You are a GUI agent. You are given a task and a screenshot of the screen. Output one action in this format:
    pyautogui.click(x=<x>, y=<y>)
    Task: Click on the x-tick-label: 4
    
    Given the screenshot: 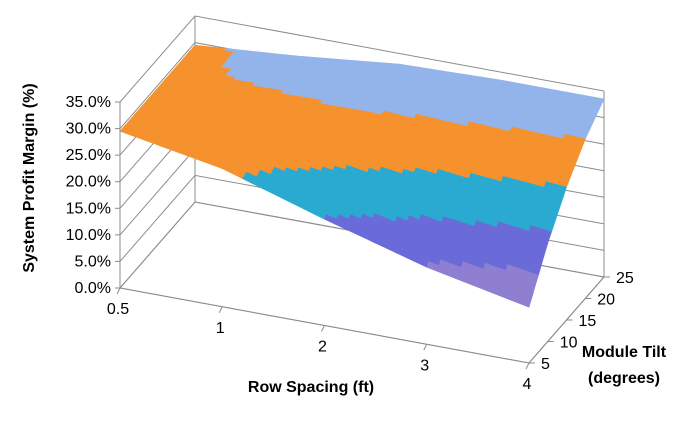 What is the action you would take?
    pyautogui.click(x=527, y=384)
    